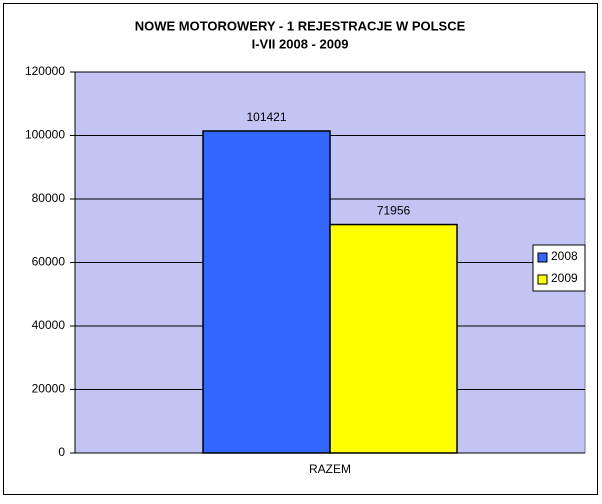  Describe the element at coordinates (49, 262) in the screenshot. I see `y-tick-label: 60000` at that location.